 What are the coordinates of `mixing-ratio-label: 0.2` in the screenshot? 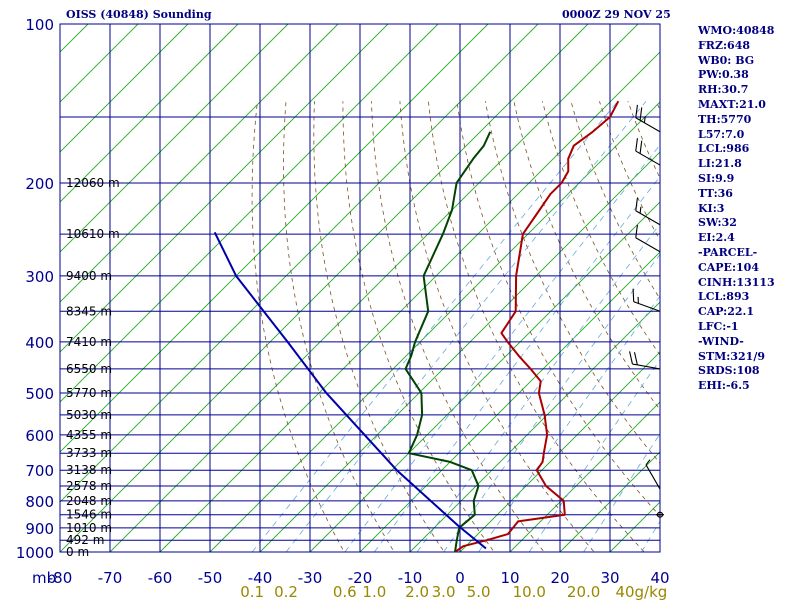 It's located at (286, 591).